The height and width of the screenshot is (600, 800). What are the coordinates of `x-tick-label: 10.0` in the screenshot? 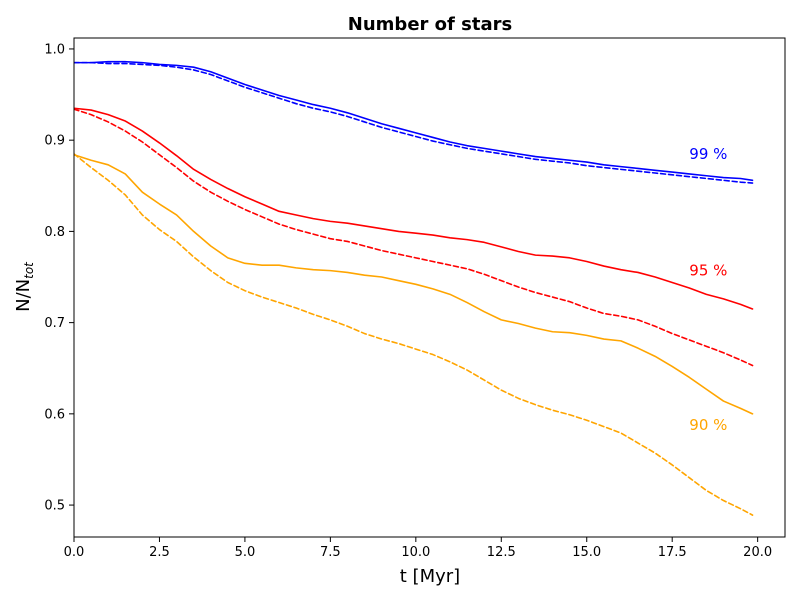 It's located at (415, 552).